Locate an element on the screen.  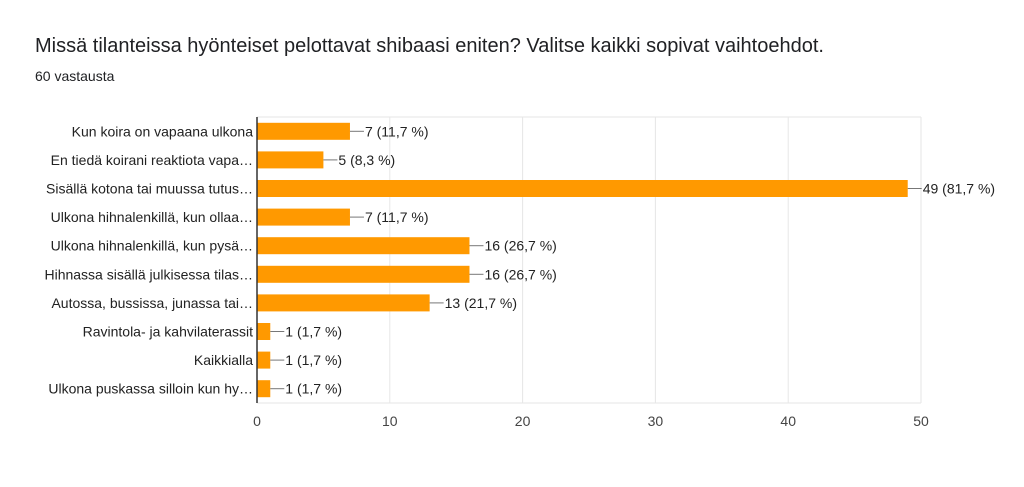
x-tick-label: 10 is located at coordinates (390, 421).